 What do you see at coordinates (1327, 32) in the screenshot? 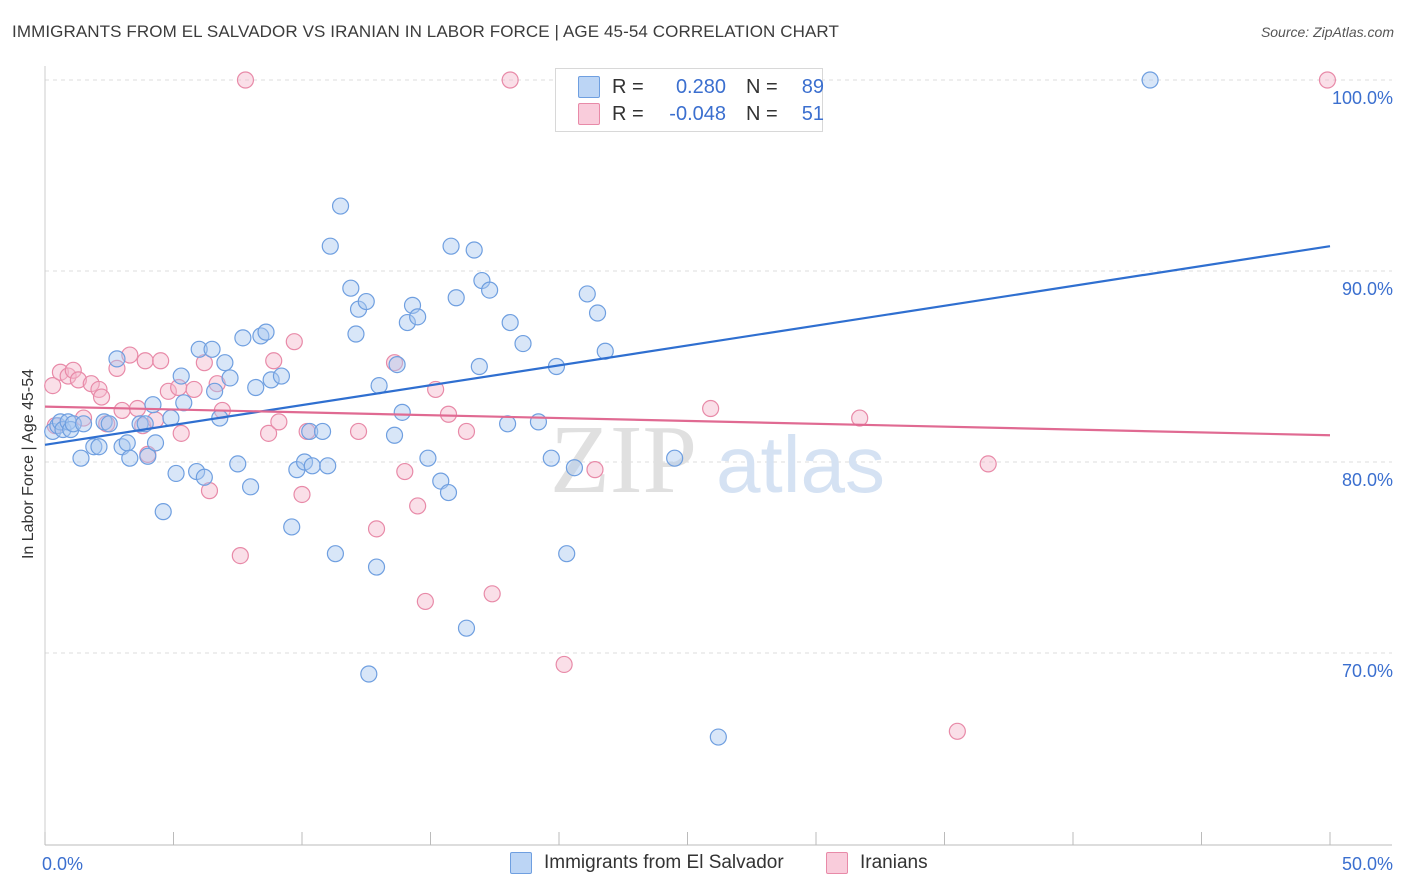
I see `source-label: Source: ZipAtlas.com` at bounding box center [1327, 32].